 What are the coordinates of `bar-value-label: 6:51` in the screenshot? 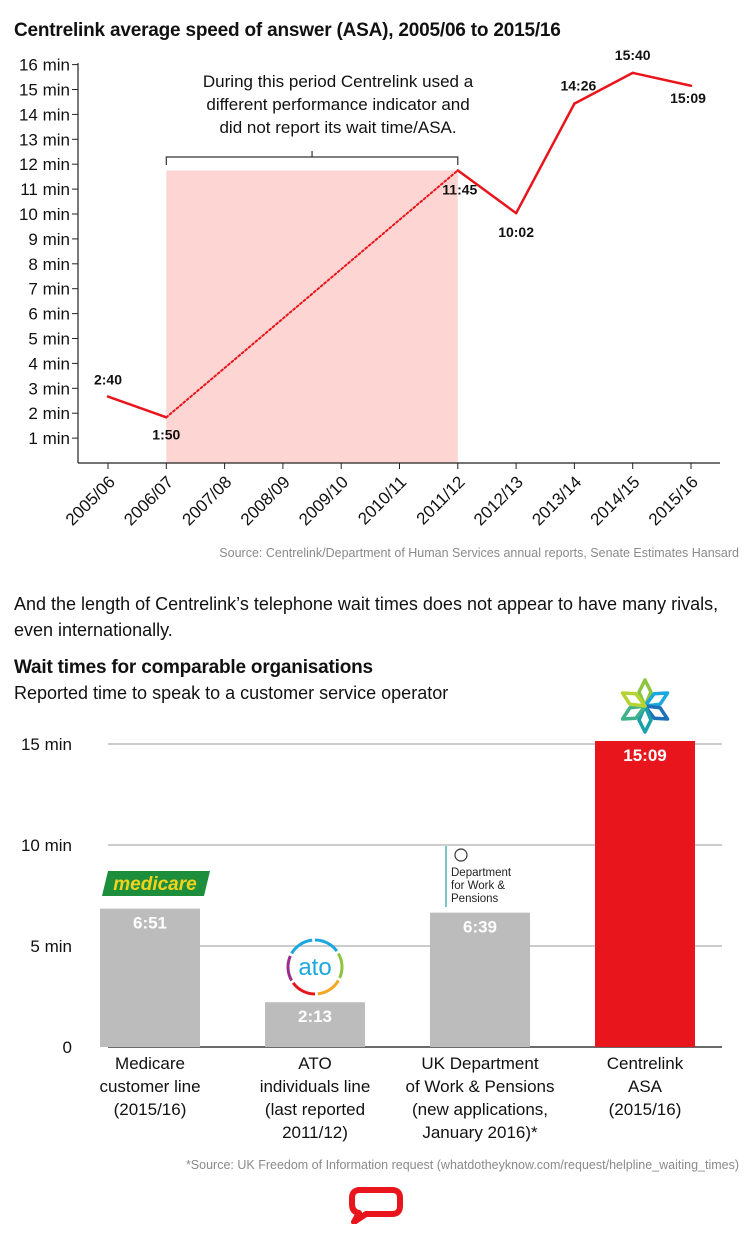 It's located at (150, 923).